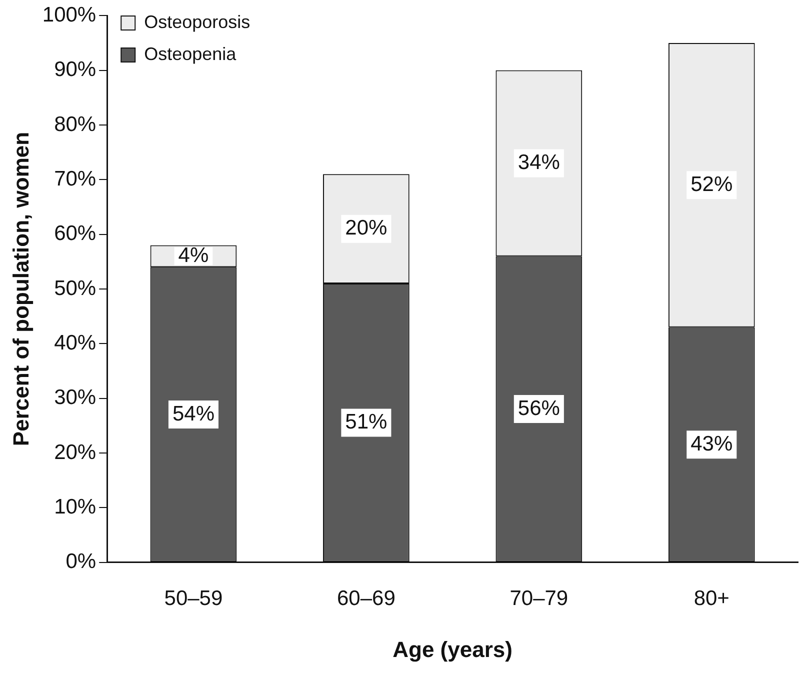  Describe the element at coordinates (711, 184) in the screenshot. I see `data-label: 52%` at that location.